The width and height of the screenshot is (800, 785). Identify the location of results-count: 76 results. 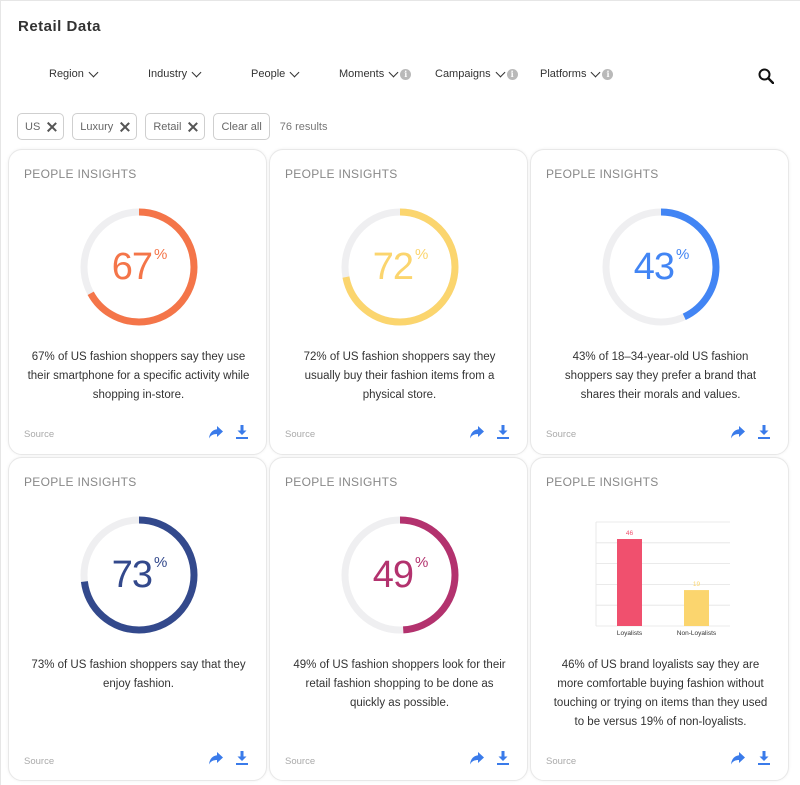
(303, 126).